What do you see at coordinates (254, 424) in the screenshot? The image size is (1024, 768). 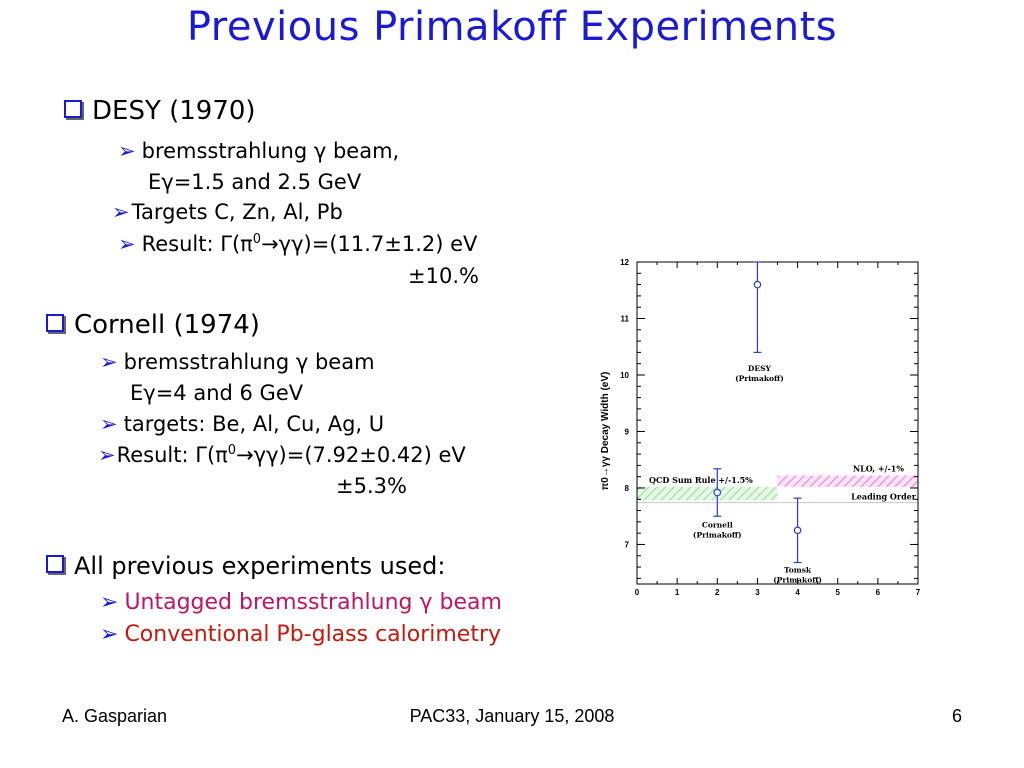 I see `cornell-targets-text: targets: Be, Al, Cu, Ag, U` at bounding box center [254, 424].